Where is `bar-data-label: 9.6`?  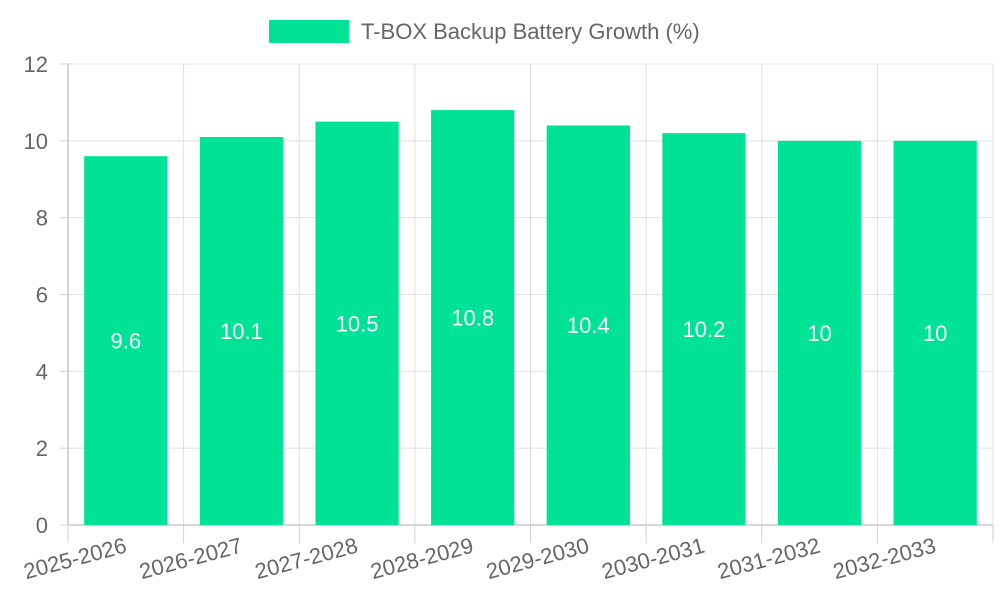 bar-data-label: 9.6 is located at coordinates (126, 341).